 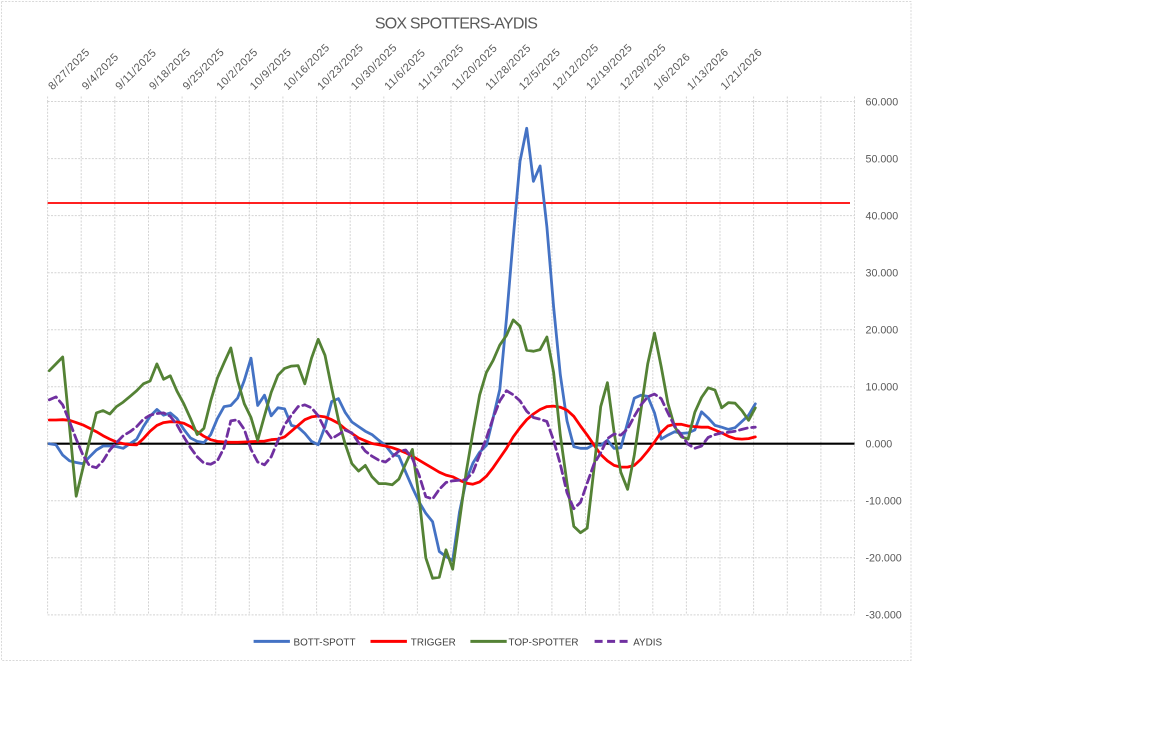 What do you see at coordinates (882, 388) in the screenshot?
I see `svg-text: 10.000` at bounding box center [882, 388].